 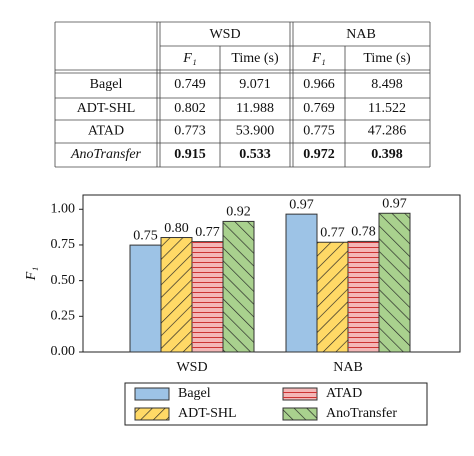 I want to click on legend-box, so click(x=276, y=404).